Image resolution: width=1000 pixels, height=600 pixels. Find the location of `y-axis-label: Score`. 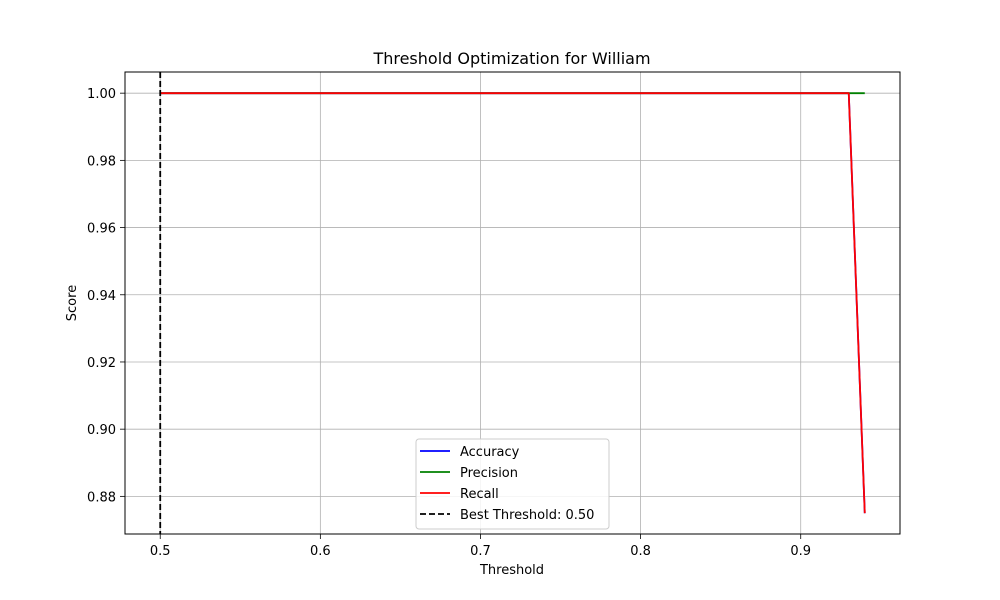

y-axis-label: Score is located at coordinates (72, 303).